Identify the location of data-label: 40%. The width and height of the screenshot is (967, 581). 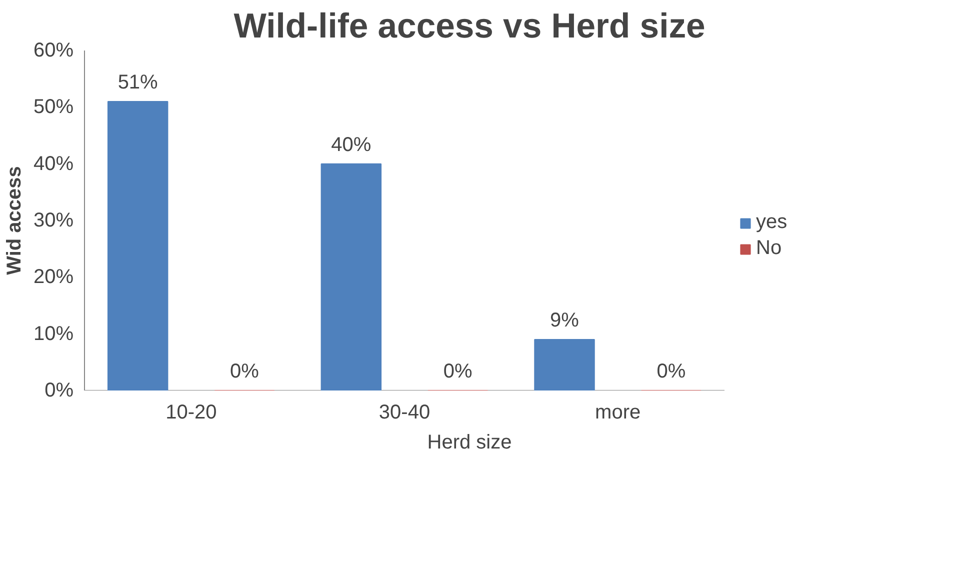
(351, 145).